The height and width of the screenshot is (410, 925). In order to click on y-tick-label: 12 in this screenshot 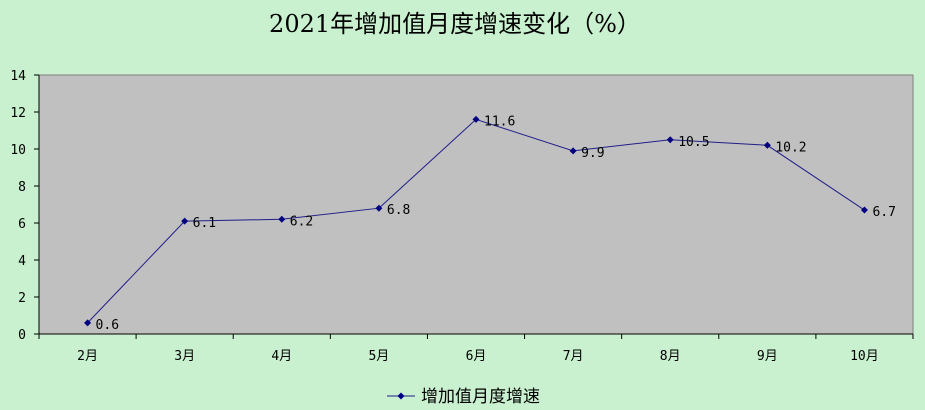, I will do `click(18, 113)`.